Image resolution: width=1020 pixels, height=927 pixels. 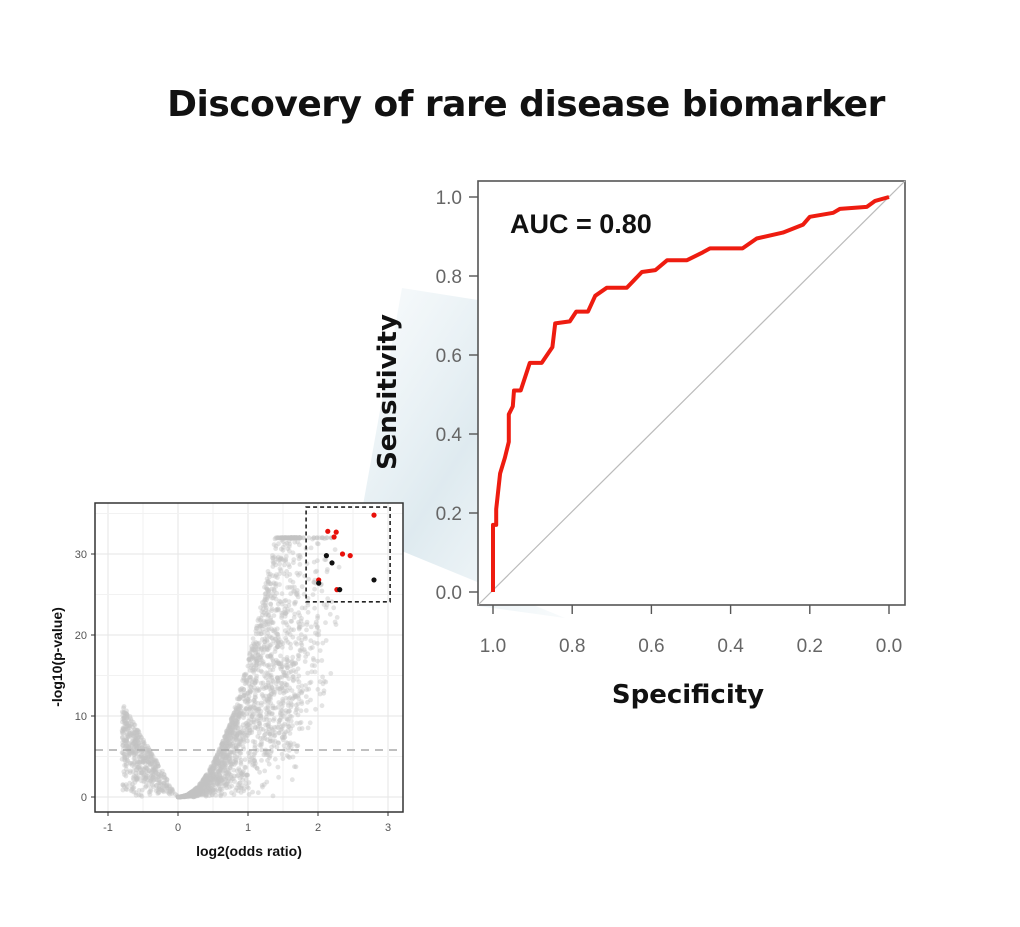 What do you see at coordinates (581, 224) in the screenshot?
I see `auc-annotation: AUC = 0.80` at bounding box center [581, 224].